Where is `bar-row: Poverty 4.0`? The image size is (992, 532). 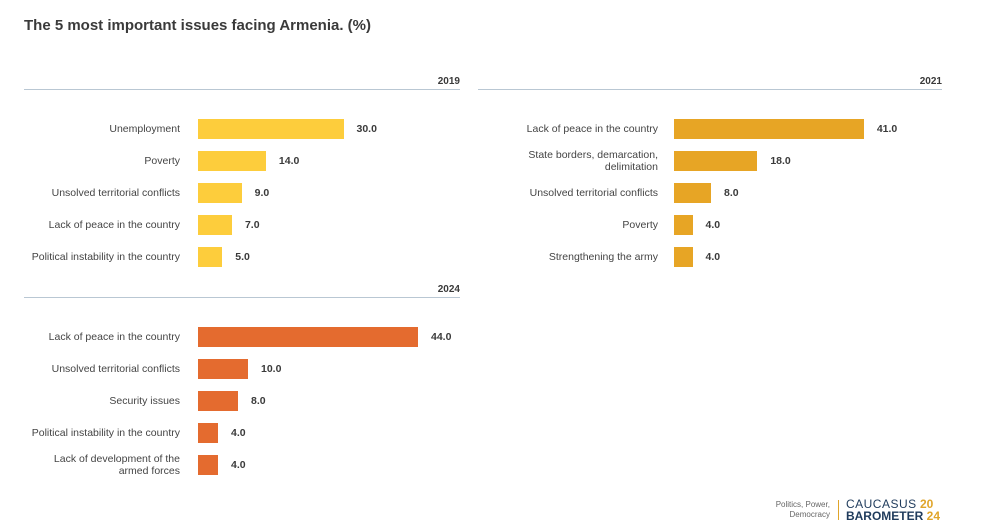 bar-row: Poverty 4.0 is located at coordinates (710, 225).